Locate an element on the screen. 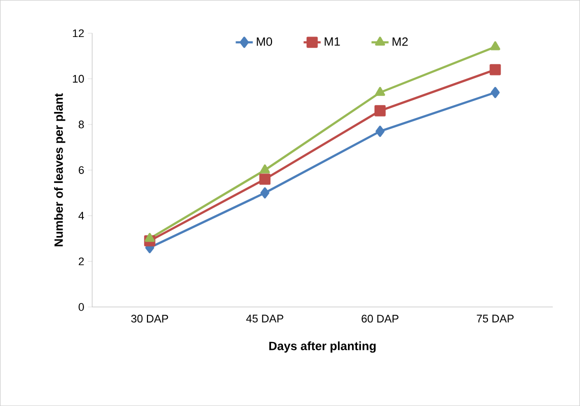 The width and height of the screenshot is (580, 406). y-tick-label: 8 is located at coordinates (81, 124).